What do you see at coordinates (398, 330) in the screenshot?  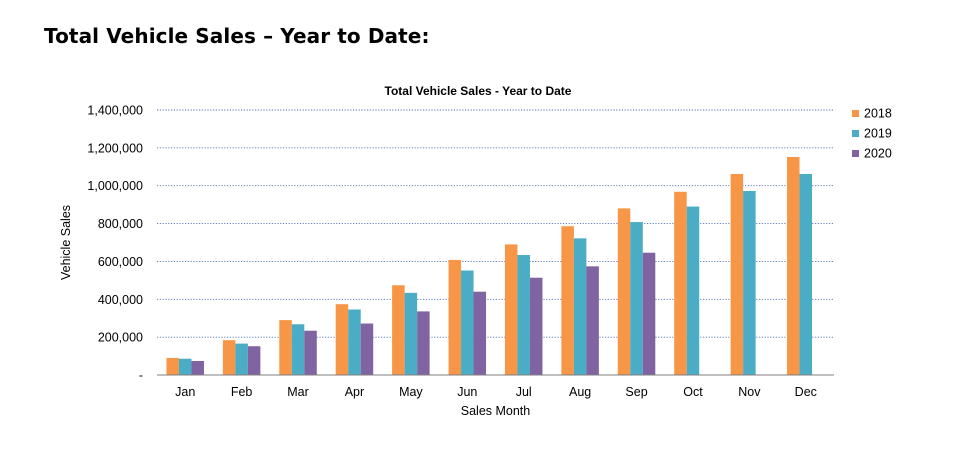 I see `bar-2018-may` at bounding box center [398, 330].